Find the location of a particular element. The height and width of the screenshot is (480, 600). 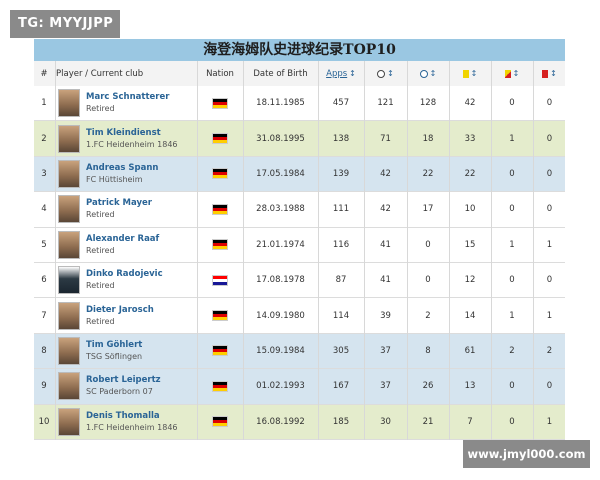

watermark-top: TG: MYYJJPP is located at coordinates (65, 24).